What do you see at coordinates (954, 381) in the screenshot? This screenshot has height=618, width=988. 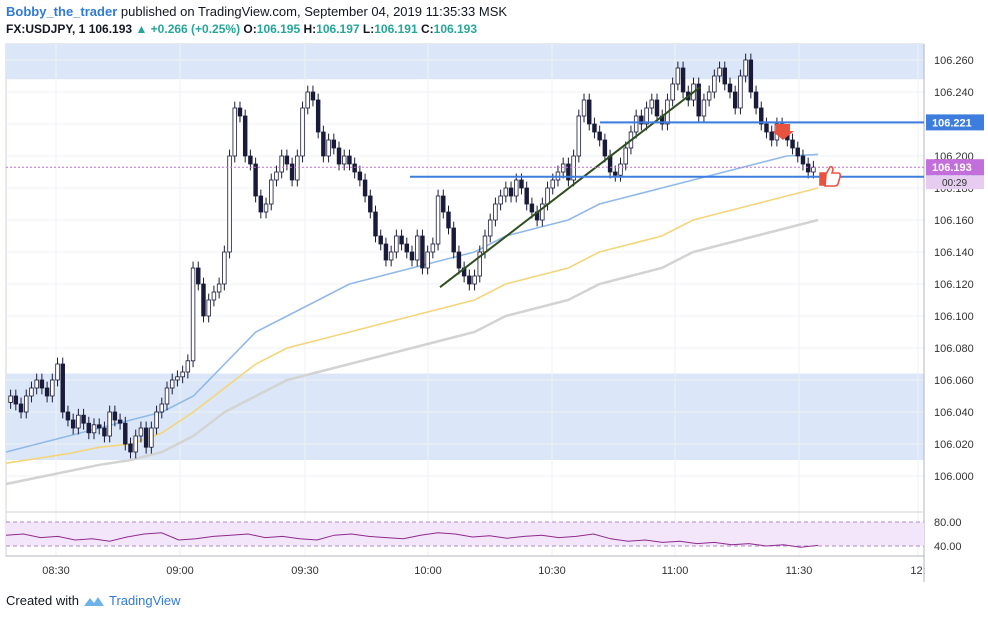 I see `y-tick-label: 106.060` at bounding box center [954, 381].